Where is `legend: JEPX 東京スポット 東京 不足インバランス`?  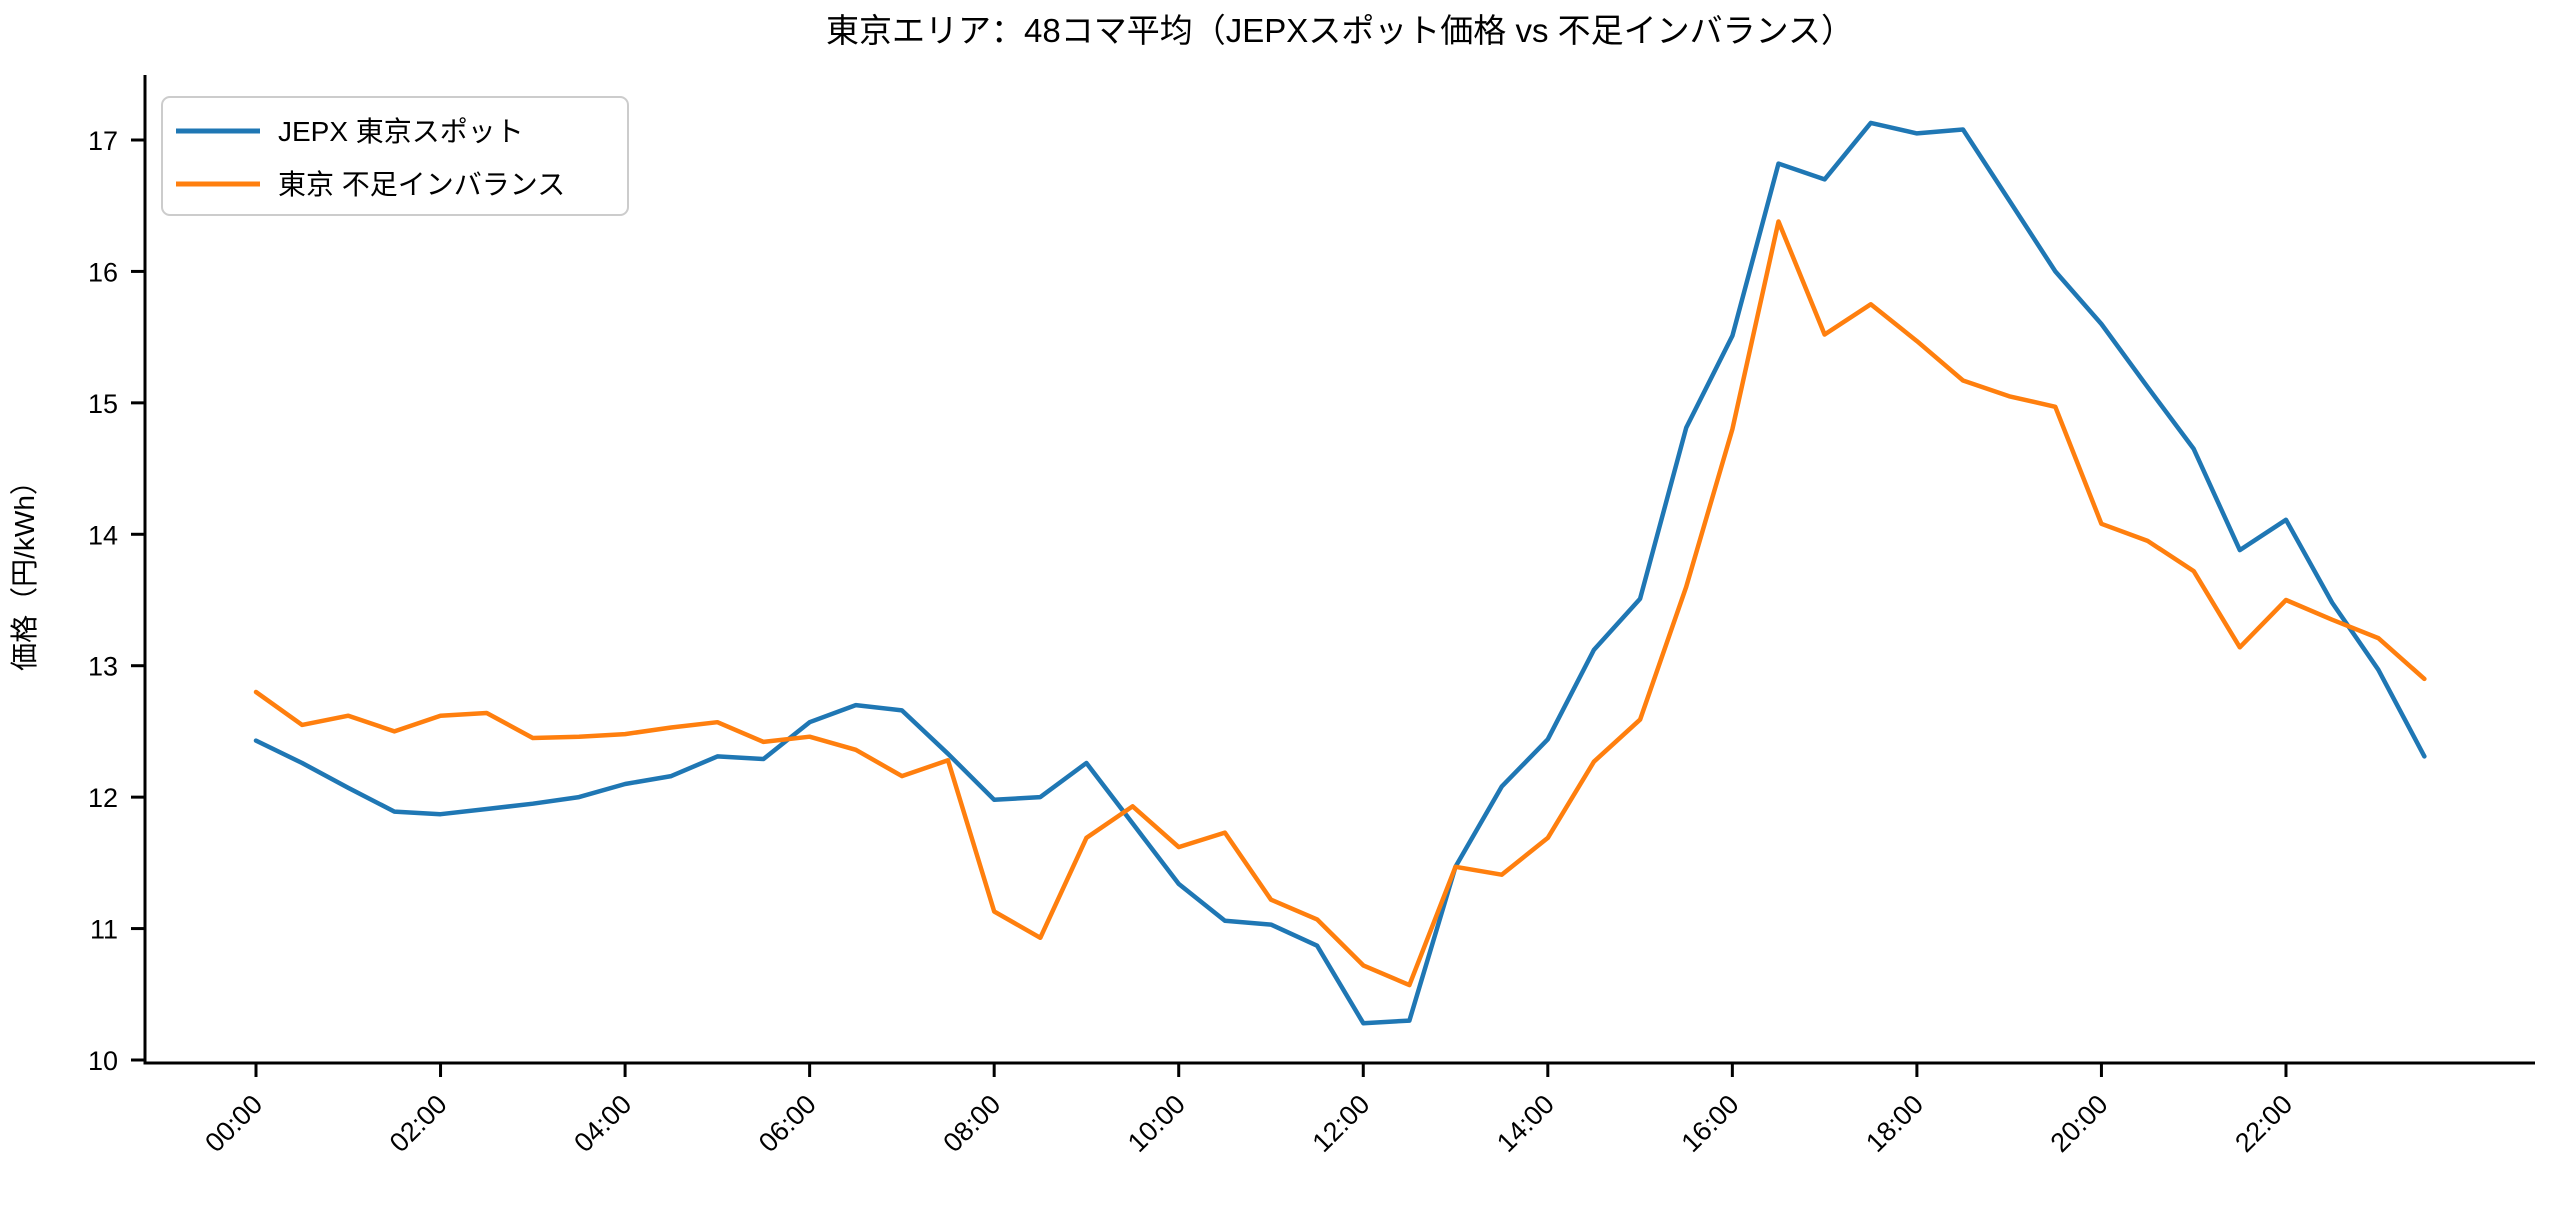
legend: JEPX 東京スポット 東京 不足インバランス is located at coordinates (395, 156).